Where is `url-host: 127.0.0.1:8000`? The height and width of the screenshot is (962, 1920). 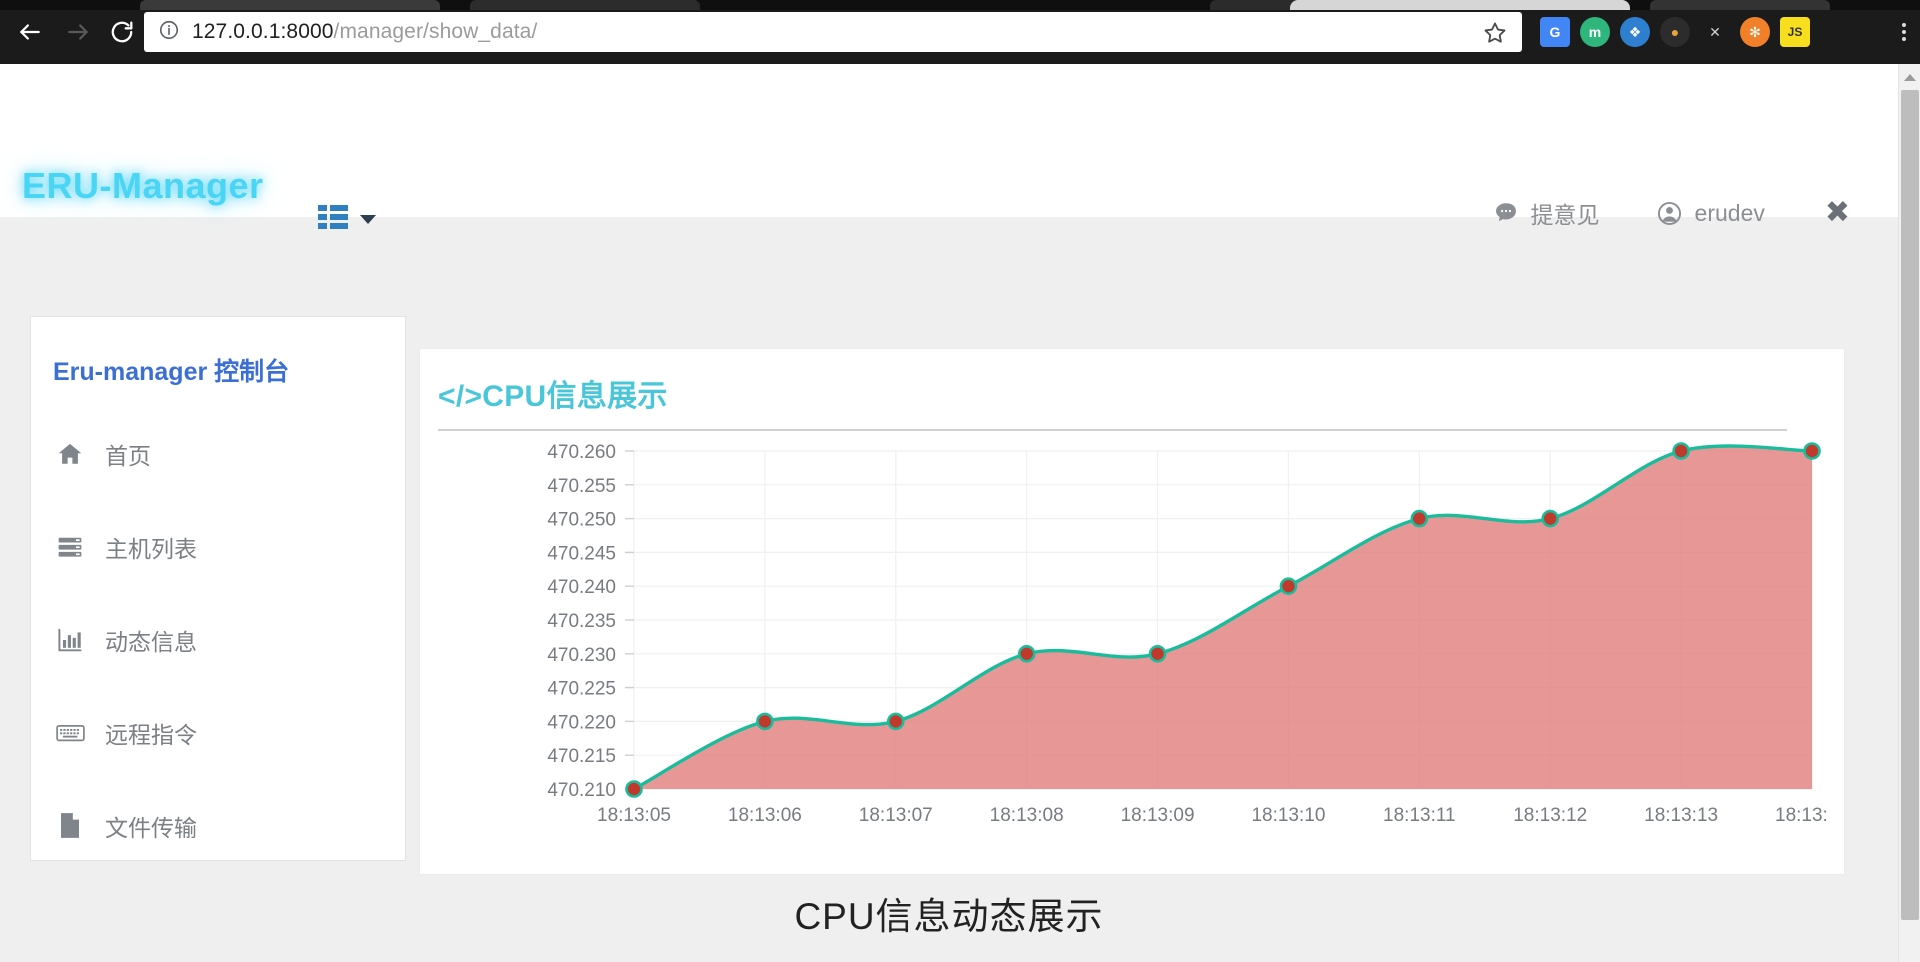 url-host: 127.0.0.1:8000 is located at coordinates (263, 31).